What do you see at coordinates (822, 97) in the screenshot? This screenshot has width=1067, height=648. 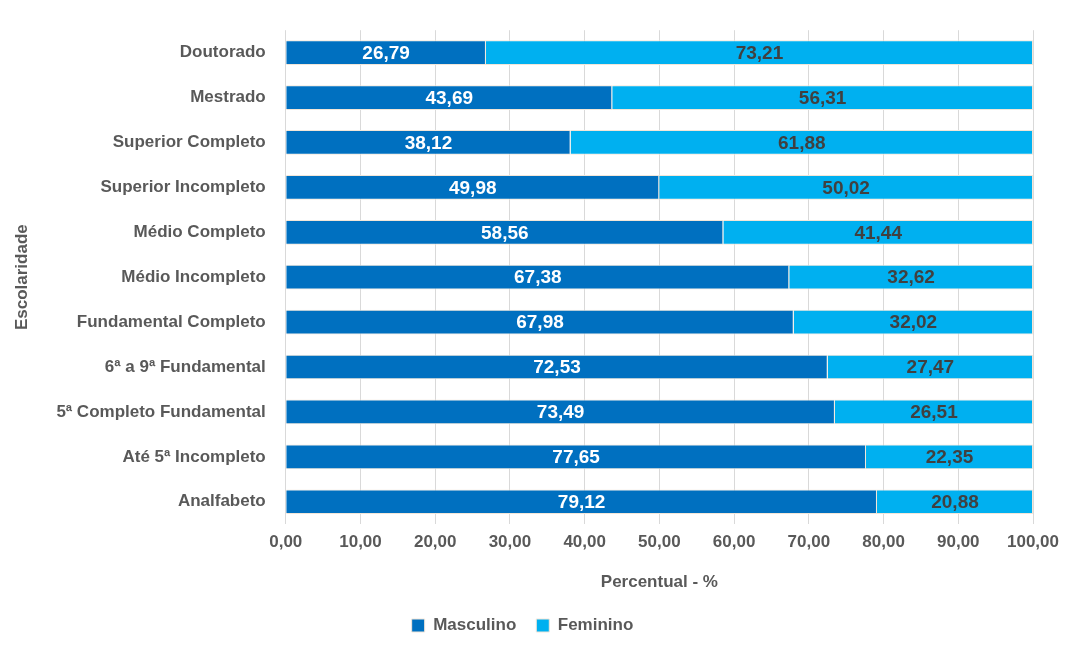 I see `data-label: 56,31` at bounding box center [822, 97].